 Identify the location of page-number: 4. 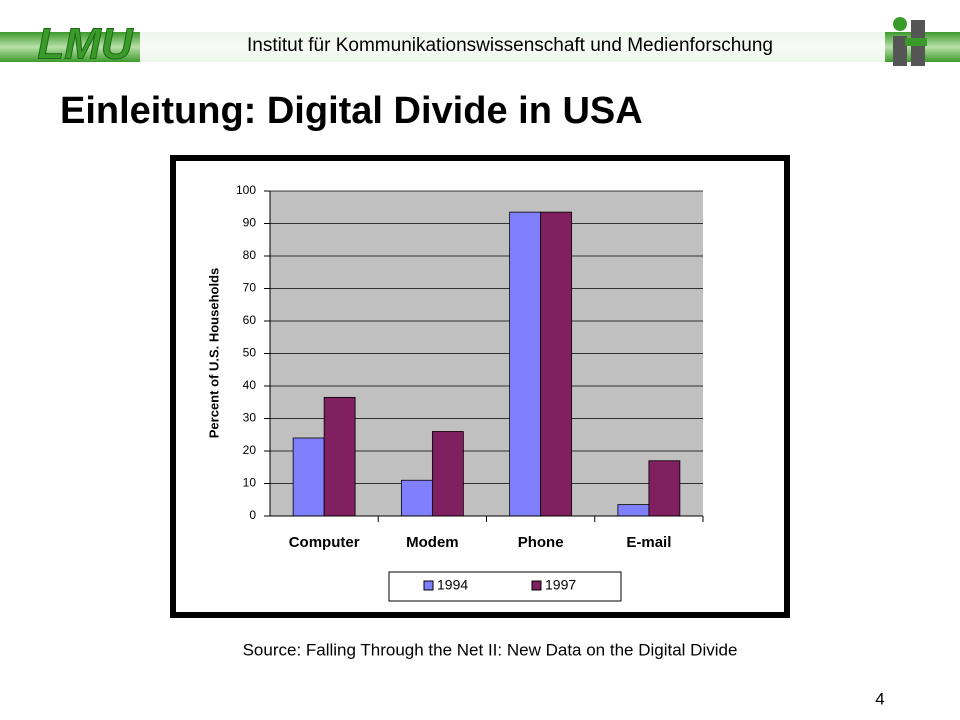
(879, 698).